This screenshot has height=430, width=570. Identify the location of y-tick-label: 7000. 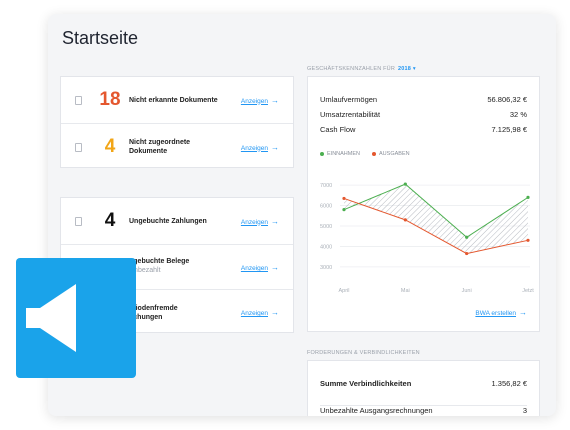
(326, 186).